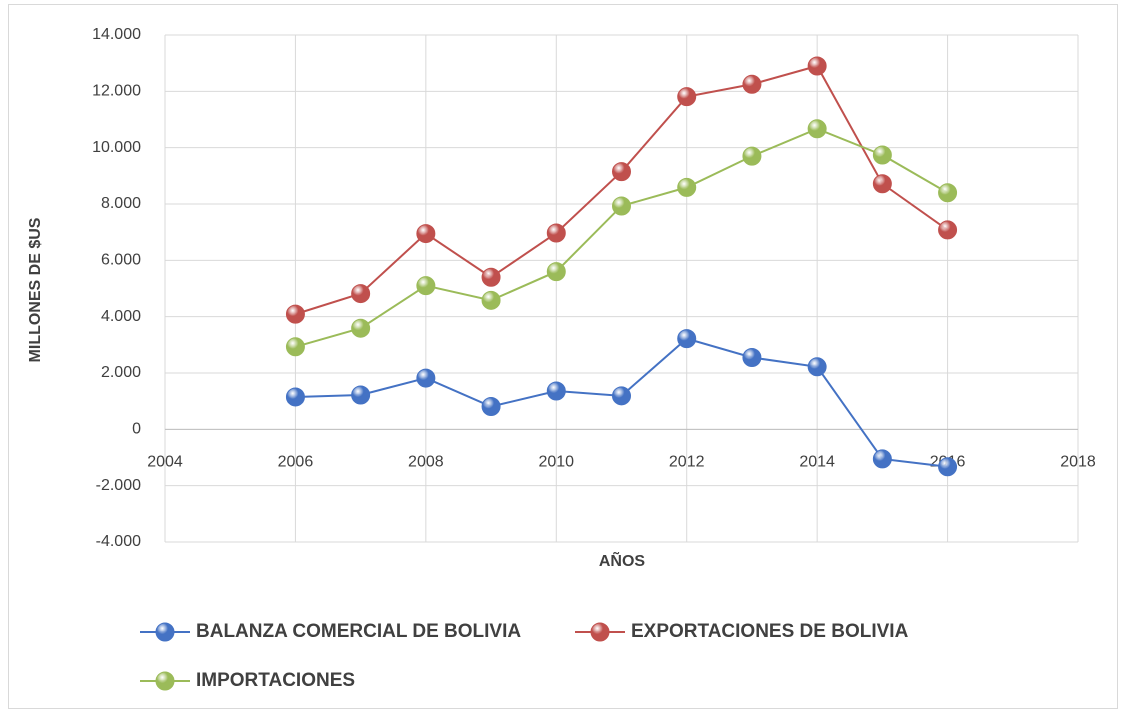  What do you see at coordinates (121, 372) in the screenshot?
I see `y-tick-label: 2.000` at bounding box center [121, 372].